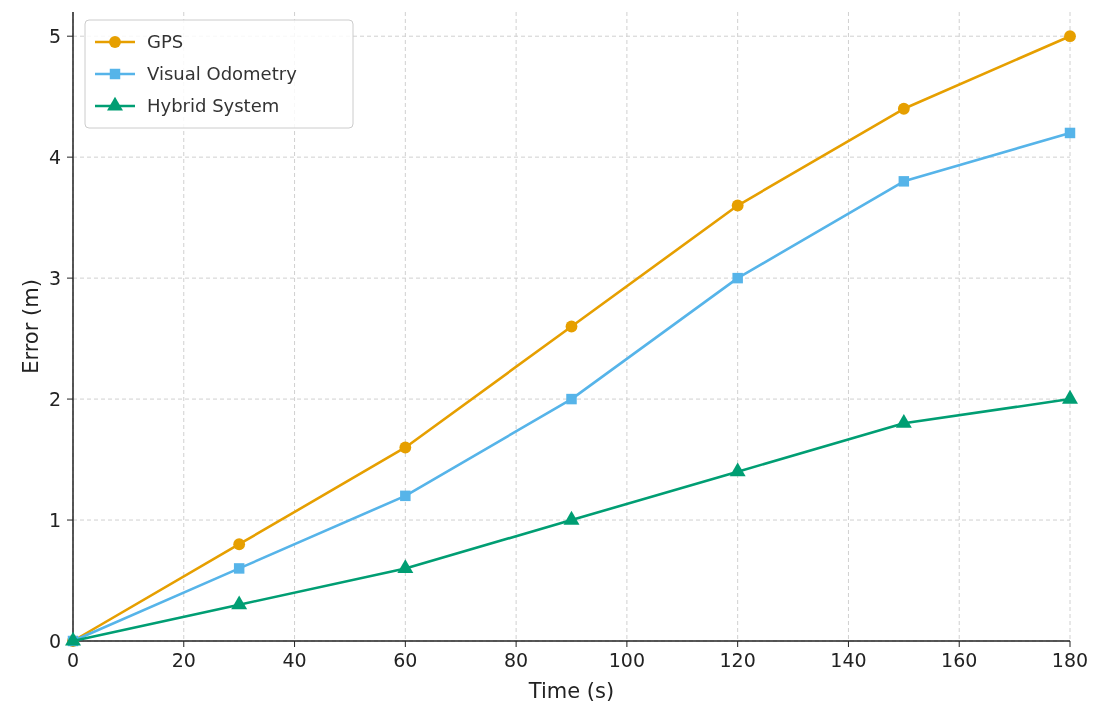  Describe the element at coordinates (54, 156) in the screenshot. I see `y-tick-label: 4` at that location.